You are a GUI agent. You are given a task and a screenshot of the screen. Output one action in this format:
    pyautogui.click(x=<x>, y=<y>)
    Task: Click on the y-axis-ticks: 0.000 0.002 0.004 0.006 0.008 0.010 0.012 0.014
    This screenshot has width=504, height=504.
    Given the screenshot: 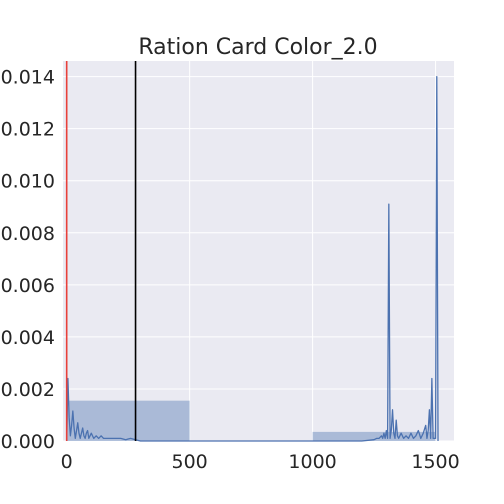 What is the action you would take?
    pyautogui.click(x=28, y=260)
    